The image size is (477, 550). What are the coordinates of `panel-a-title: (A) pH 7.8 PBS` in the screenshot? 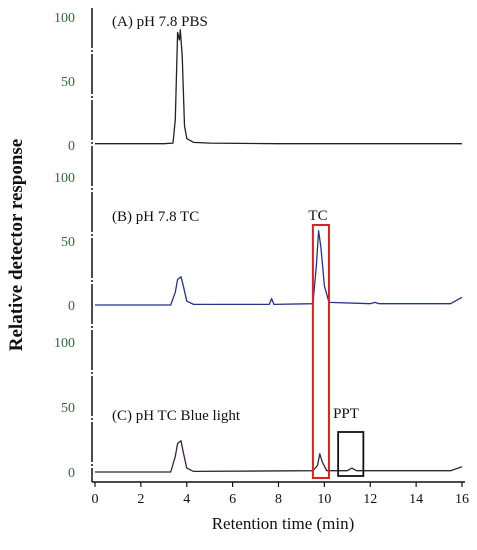 It's located at (160, 22).